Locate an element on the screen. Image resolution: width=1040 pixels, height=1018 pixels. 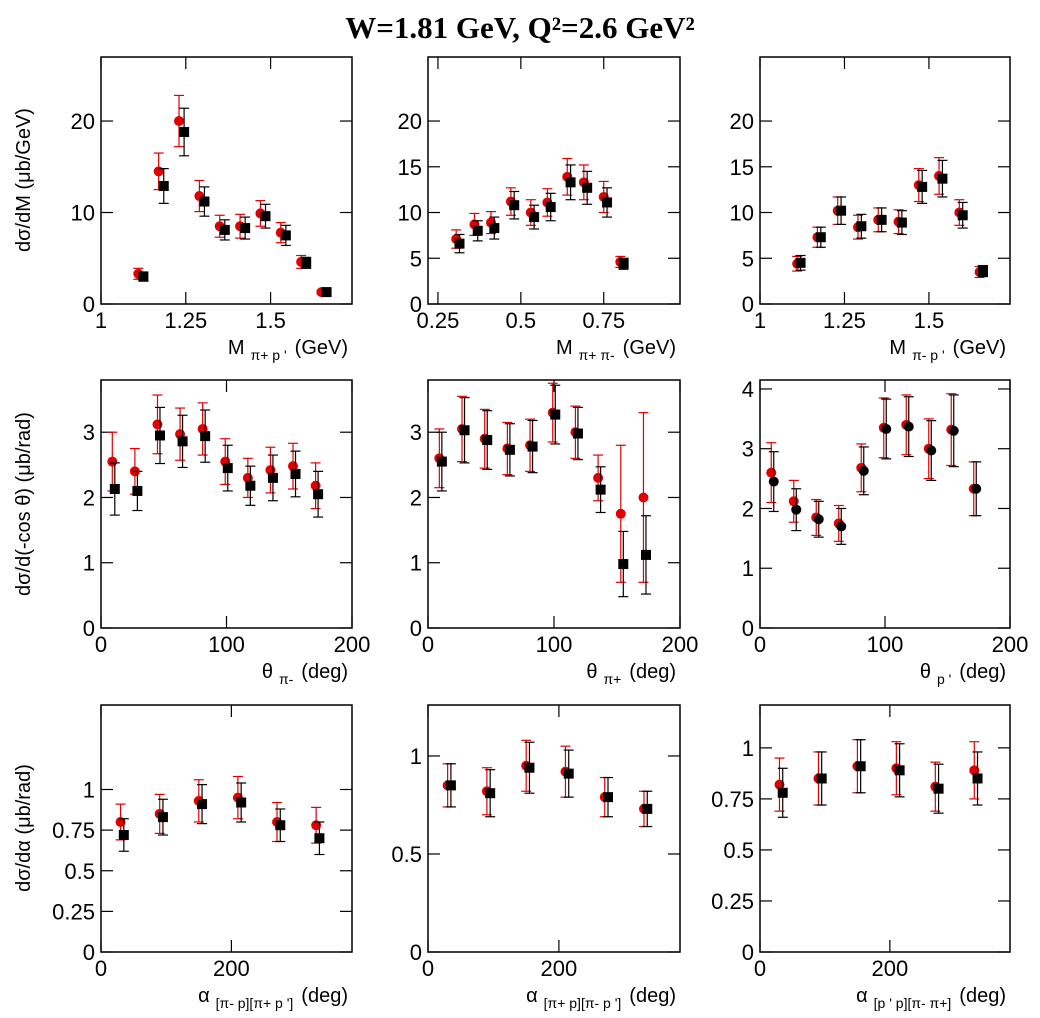
x-axis-label: α [p ' p][π- π+] (deg) is located at coordinates (931, 998).